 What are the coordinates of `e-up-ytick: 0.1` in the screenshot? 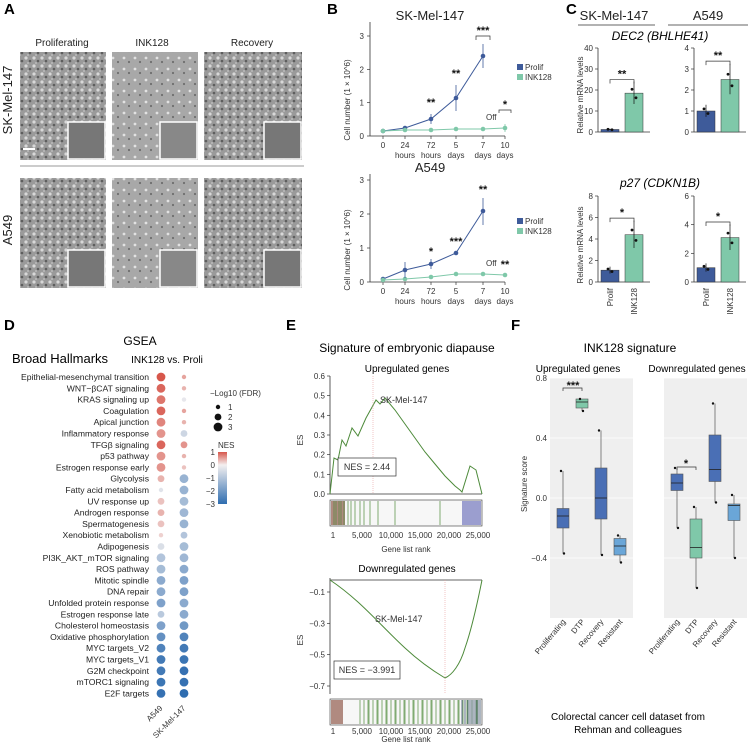 It's located at (320, 474).